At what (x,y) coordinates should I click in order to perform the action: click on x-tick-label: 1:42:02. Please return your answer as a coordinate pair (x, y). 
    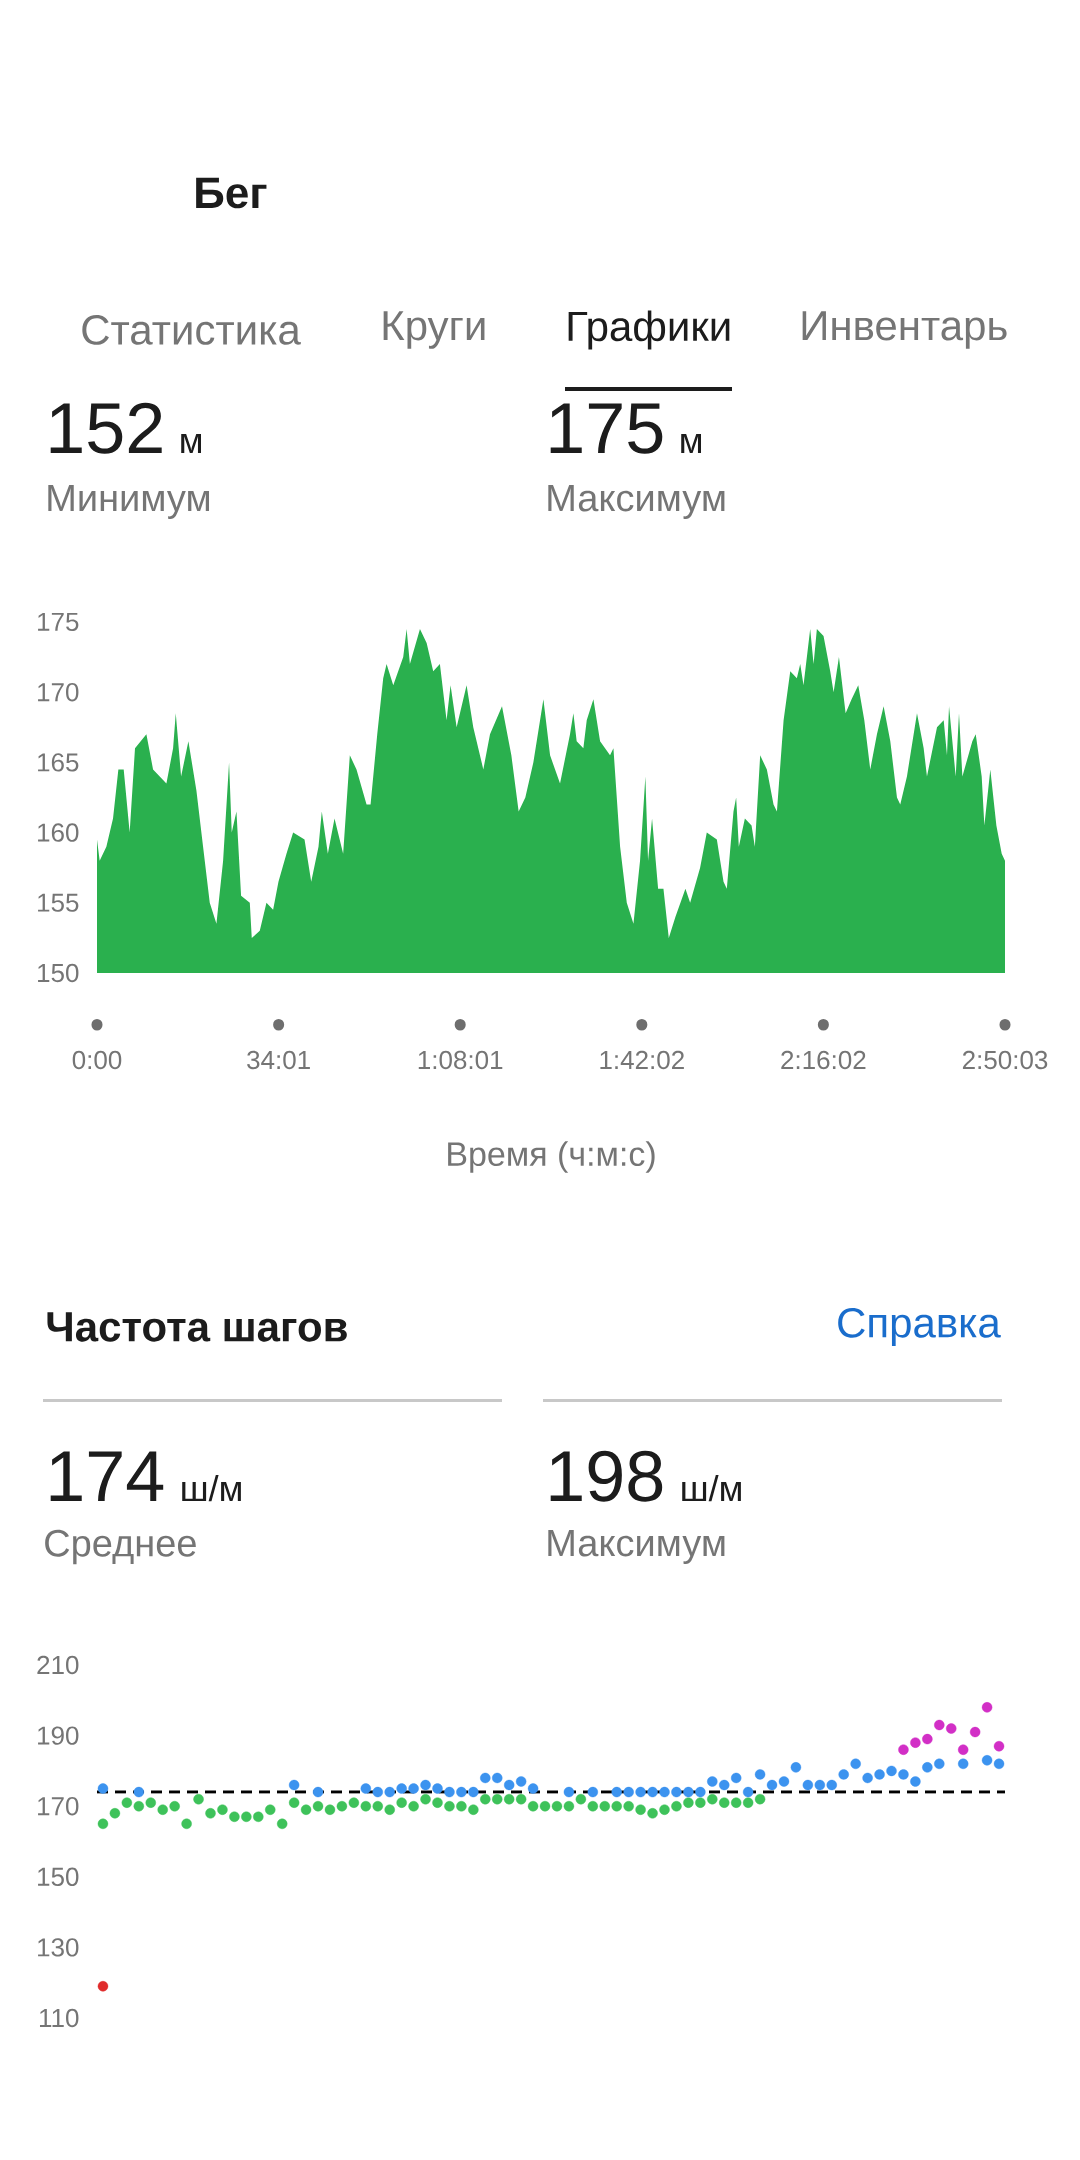
    Looking at the image, I should click on (642, 1060).